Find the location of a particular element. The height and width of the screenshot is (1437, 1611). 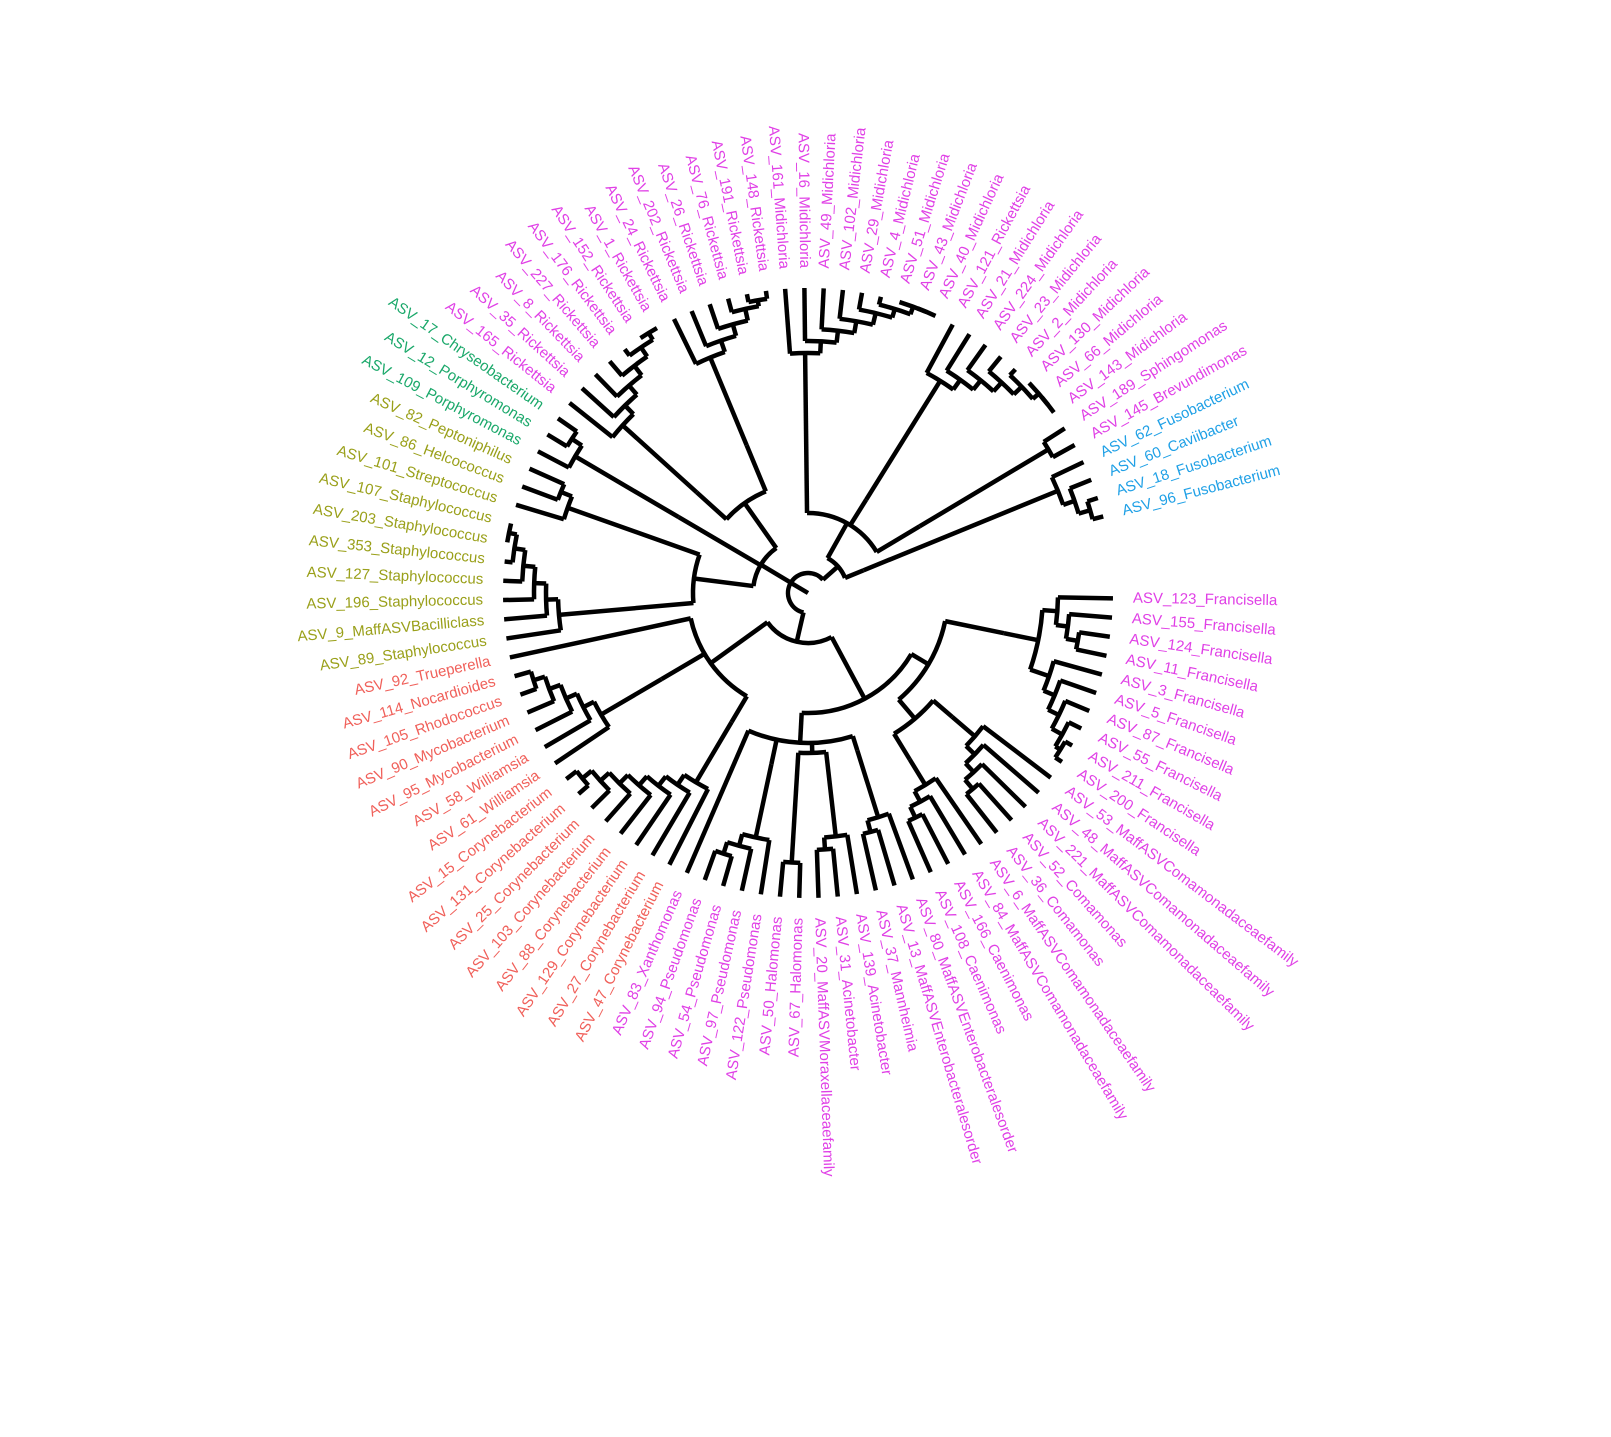

tip-label: ASV_123_Francisella is located at coordinates (1205, 600).